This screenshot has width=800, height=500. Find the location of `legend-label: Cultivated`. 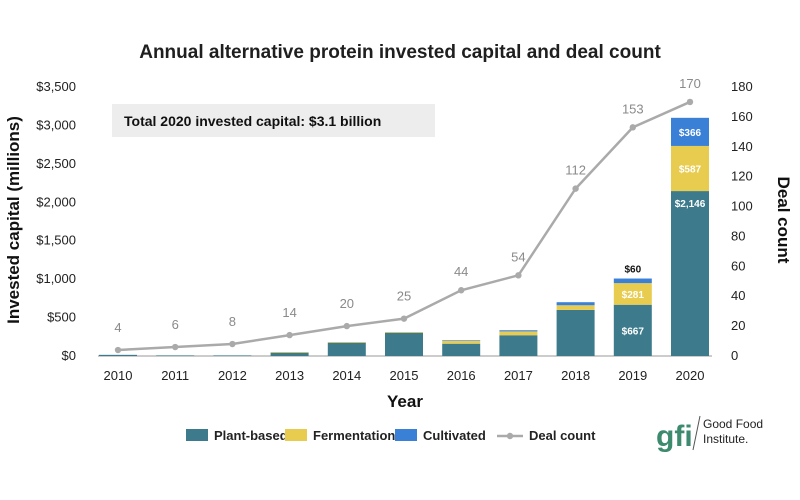

legend-label: Cultivated is located at coordinates (454, 435).